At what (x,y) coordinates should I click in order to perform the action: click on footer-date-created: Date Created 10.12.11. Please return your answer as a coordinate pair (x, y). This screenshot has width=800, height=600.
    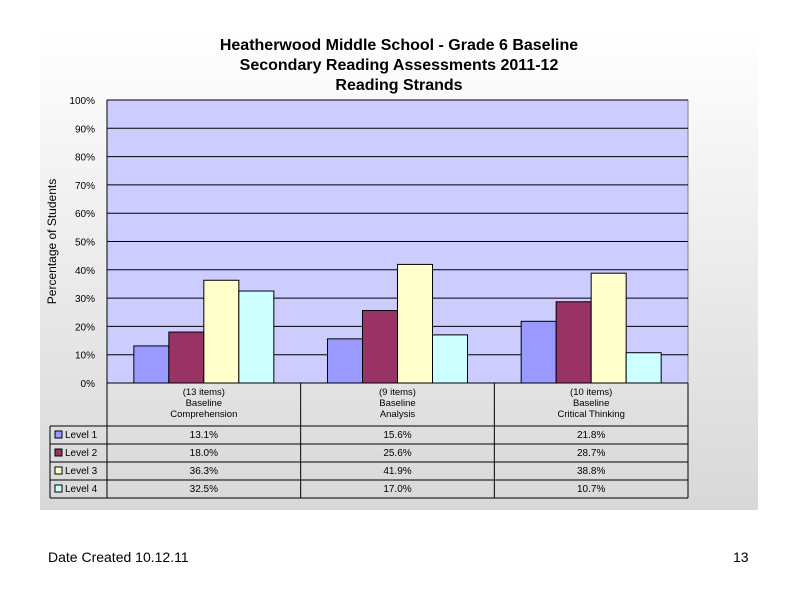
    Looking at the image, I should click on (118, 557).